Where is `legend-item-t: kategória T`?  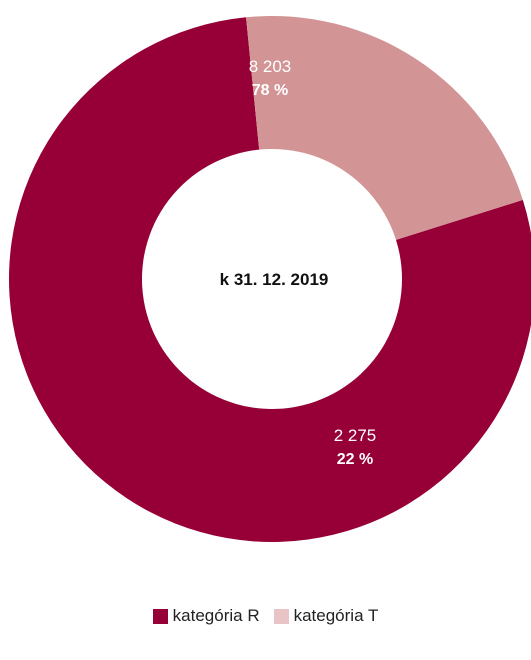
legend-item-t: kategória T is located at coordinates (326, 616).